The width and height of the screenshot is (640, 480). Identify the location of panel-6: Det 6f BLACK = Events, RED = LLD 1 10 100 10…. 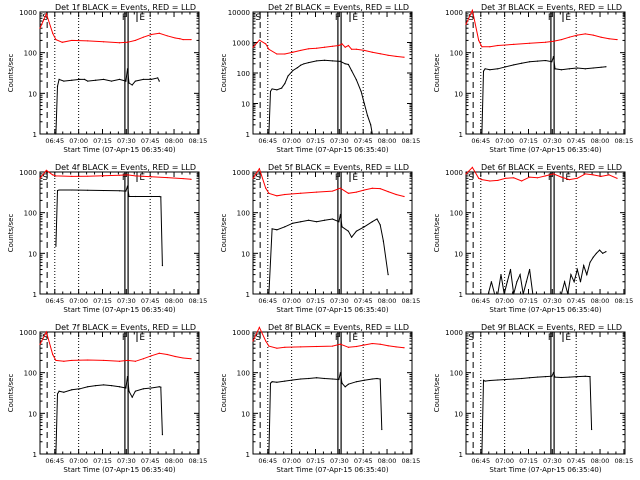
(533, 238).